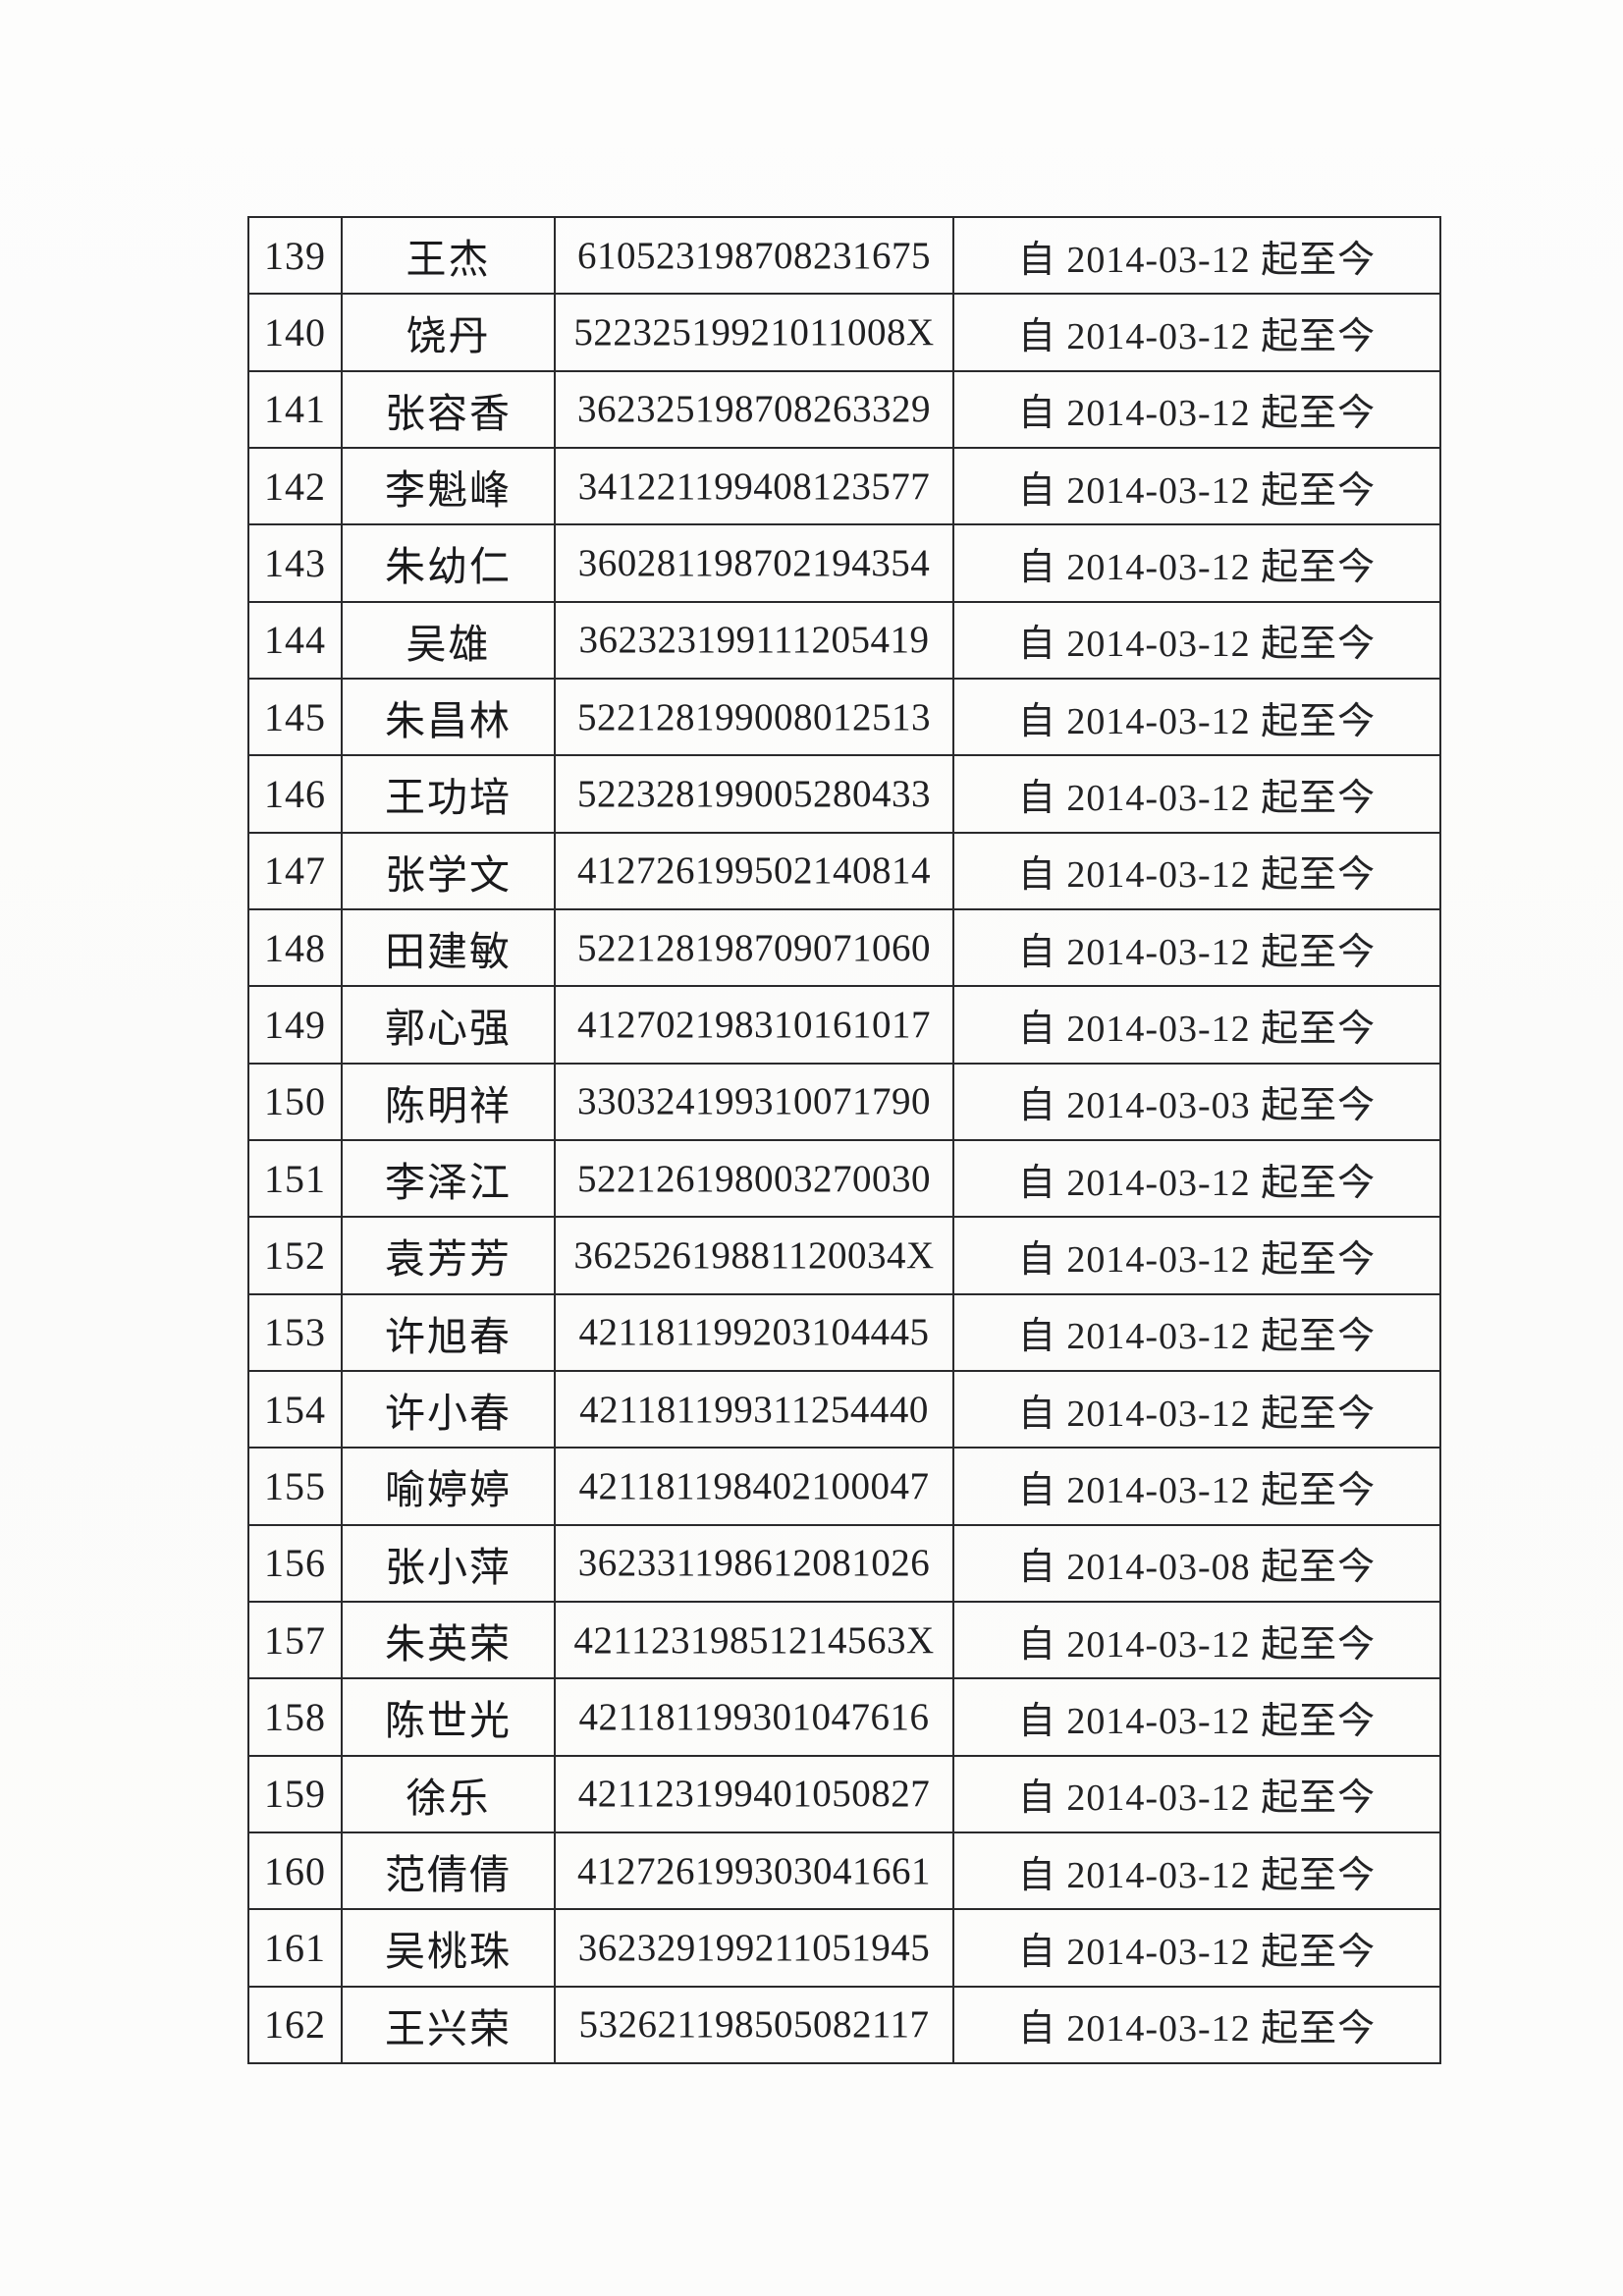 The height and width of the screenshot is (2296, 1623). What do you see at coordinates (295, 409) in the screenshot?
I see `row-number-cell: 141` at bounding box center [295, 409].